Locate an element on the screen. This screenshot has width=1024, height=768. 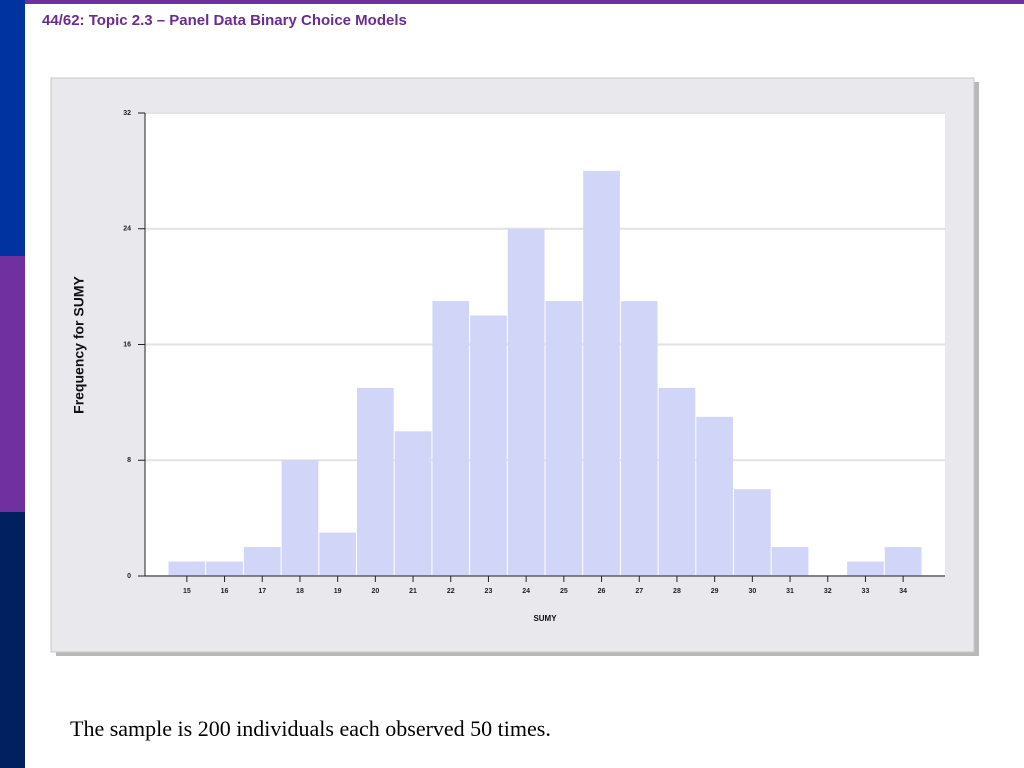
x-tick-label: 25 is located at coordinates (564, 591).